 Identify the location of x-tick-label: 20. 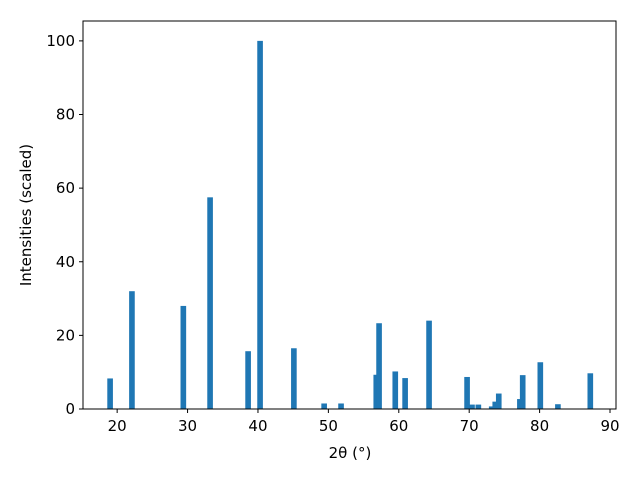
(117, 426).